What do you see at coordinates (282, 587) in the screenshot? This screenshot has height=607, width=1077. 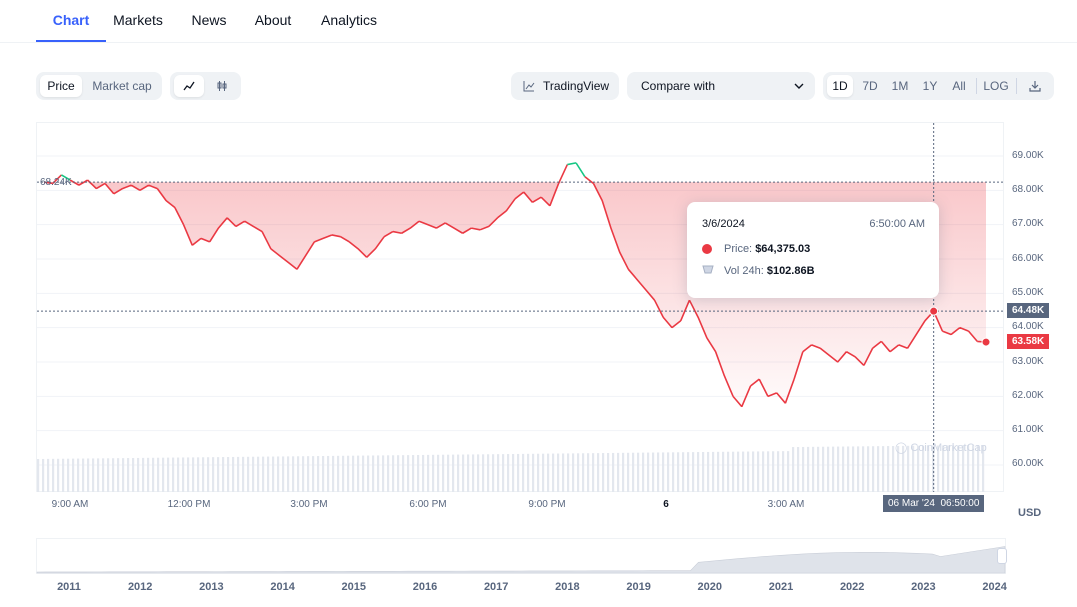 I see `year-label: 2014` at bounding box center [282, 587].